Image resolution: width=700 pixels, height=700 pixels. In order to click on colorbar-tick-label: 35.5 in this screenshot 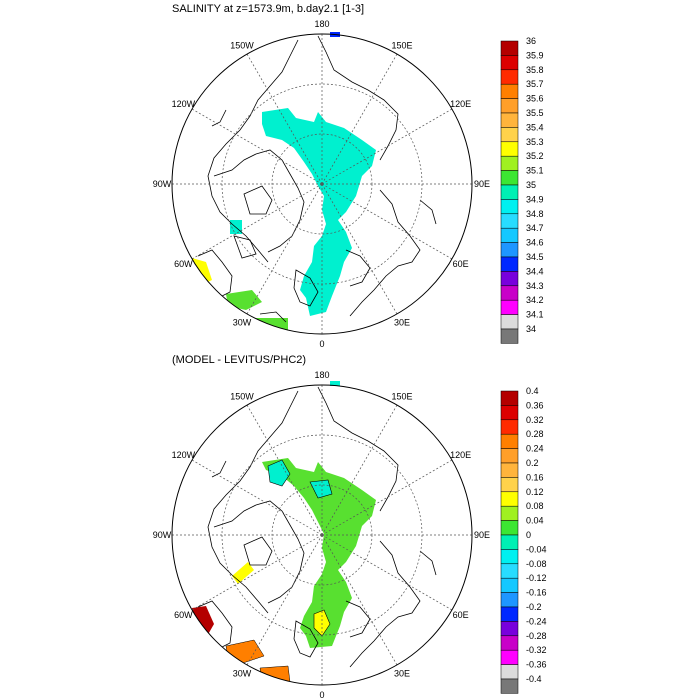, I will do `click(535, 113)`.